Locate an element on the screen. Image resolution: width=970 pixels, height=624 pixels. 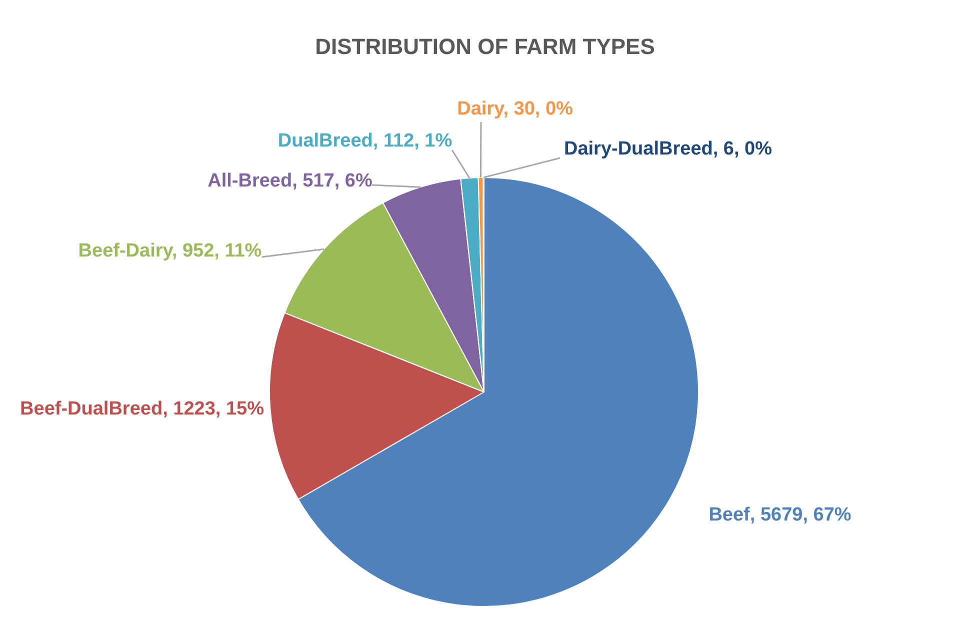
slice-label: All-Breed, 517, 6% is located at coordinates (290, 181).